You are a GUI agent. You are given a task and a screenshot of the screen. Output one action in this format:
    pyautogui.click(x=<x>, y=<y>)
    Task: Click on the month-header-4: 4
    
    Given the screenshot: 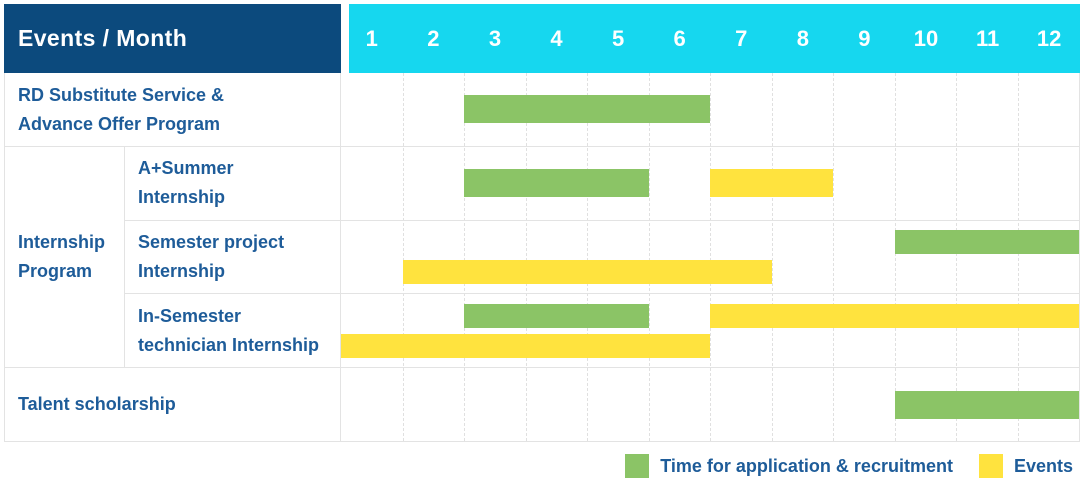 What is the action you would take?
    pyautogui.click(x=556, y=38)
    